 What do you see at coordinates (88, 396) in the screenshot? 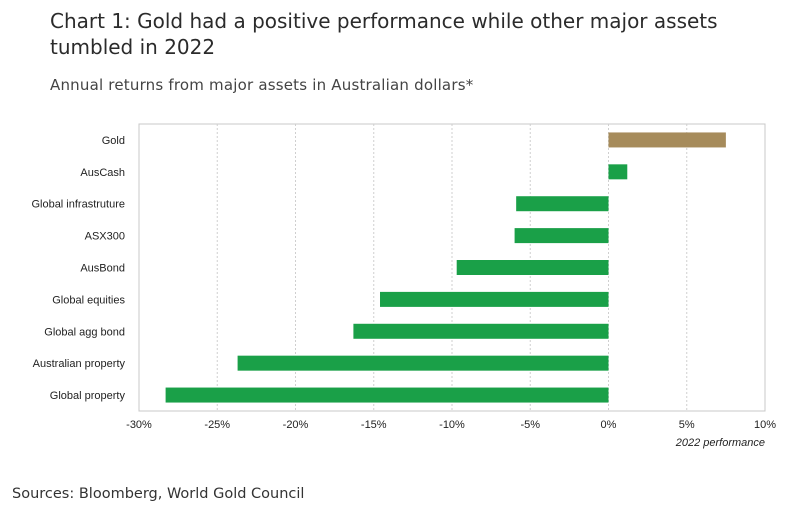
I see `category-label: Global property` at bounding box center [88, 396].